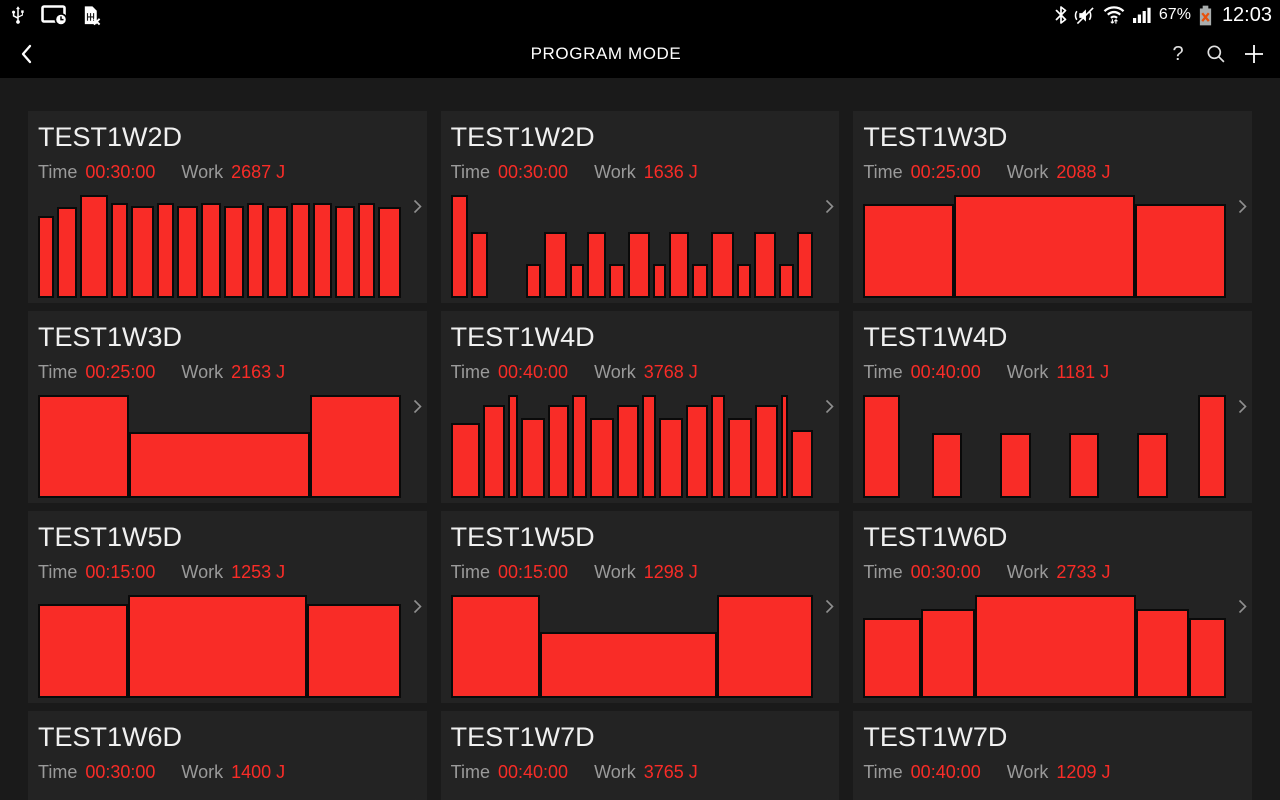 Image resolution: width=1280 pixels, height=800 pixels. I want to click on program-meta: Time 00:30:00 Work 1400 J, so click(227, 772).